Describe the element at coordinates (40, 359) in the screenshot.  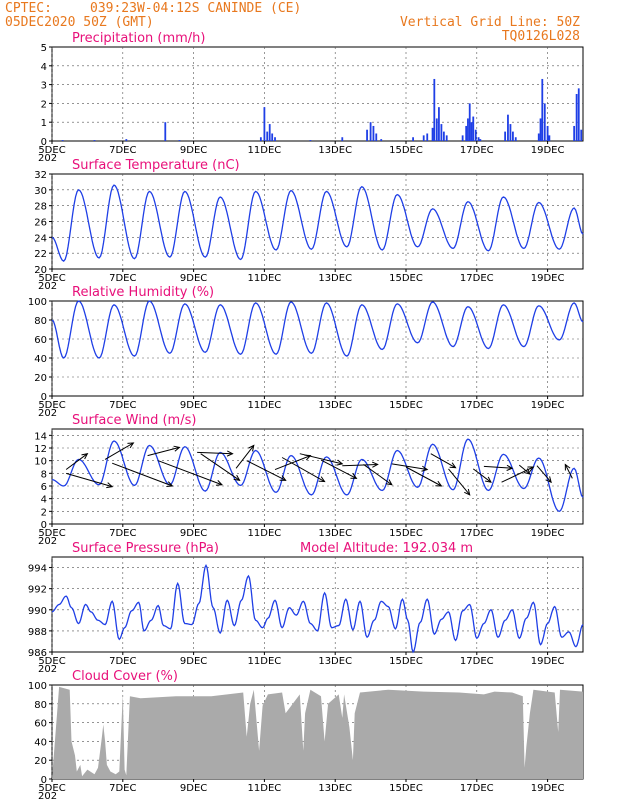
I see `ytick-label: 40` at that location.